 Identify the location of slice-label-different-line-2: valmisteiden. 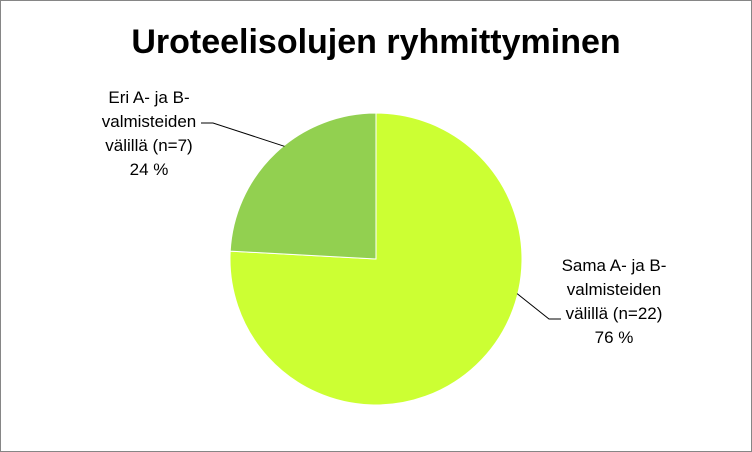
(149, 121).